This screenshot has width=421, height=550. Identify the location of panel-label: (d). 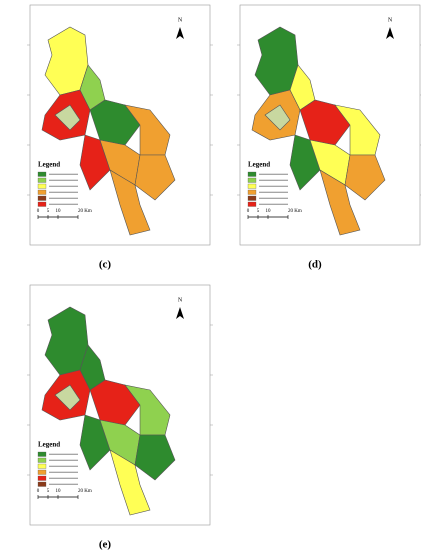
(315, 265).